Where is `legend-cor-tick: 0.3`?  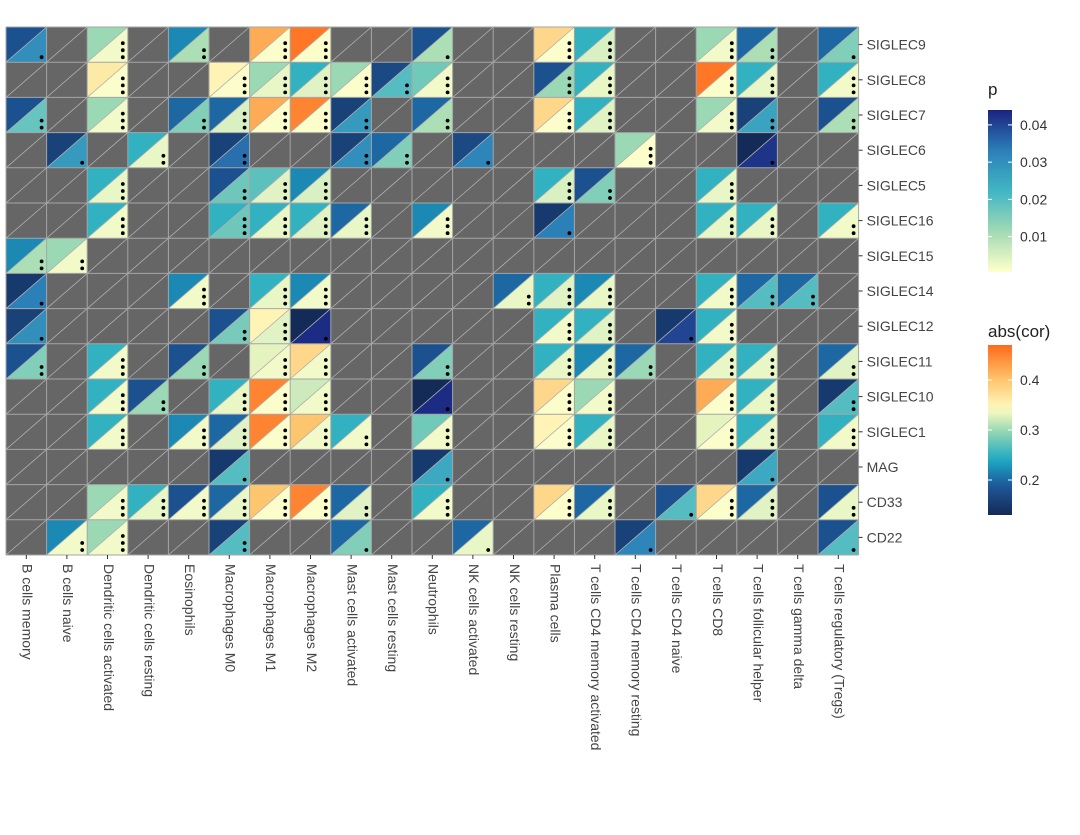 legend-cor-tick: 0.3 is located at coordinates (1030, 430).